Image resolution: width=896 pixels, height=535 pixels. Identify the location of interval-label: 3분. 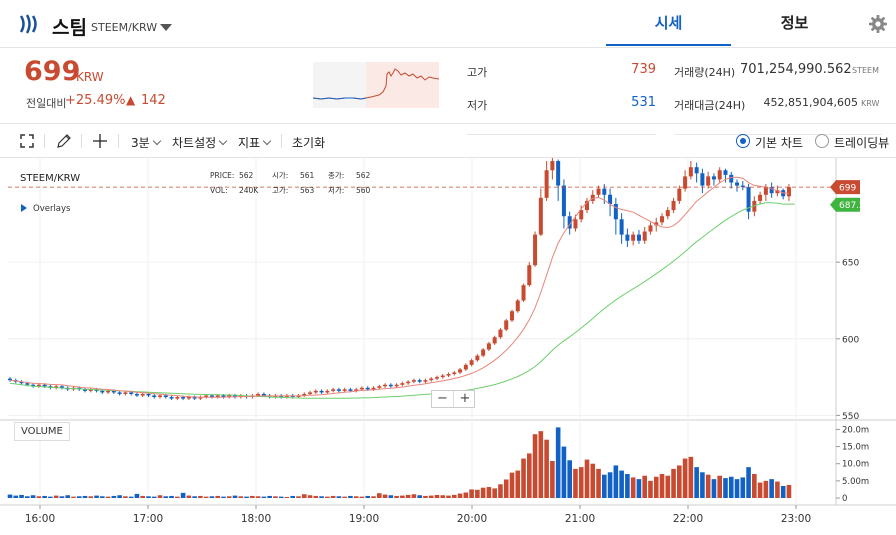
(140, 143).